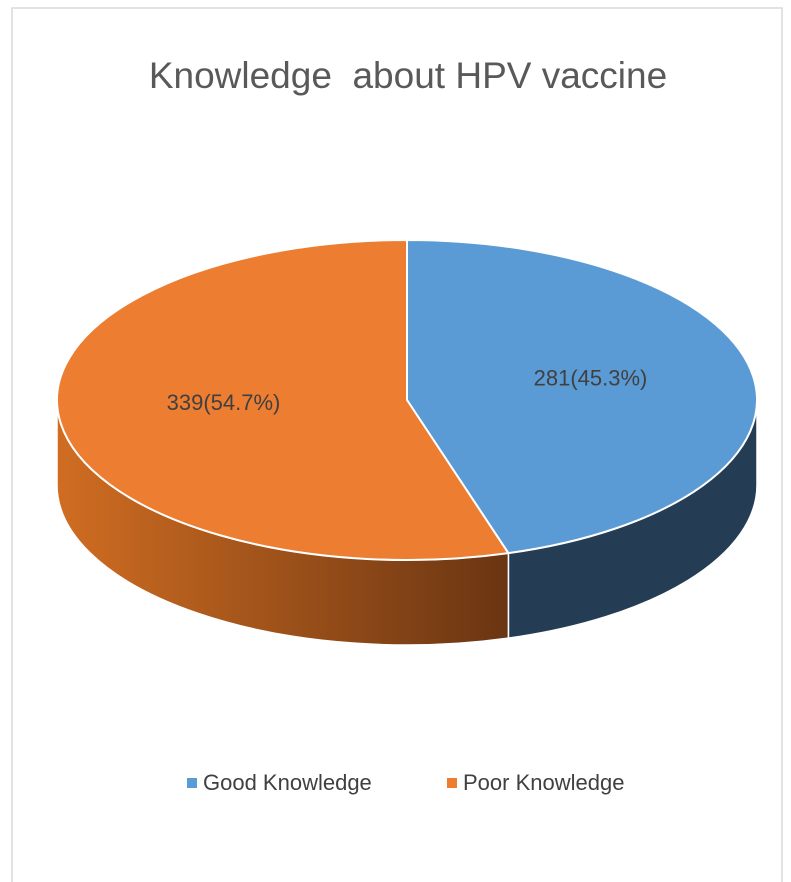  I want to click on legend-label: Good Knowledge, so click(287, 782).